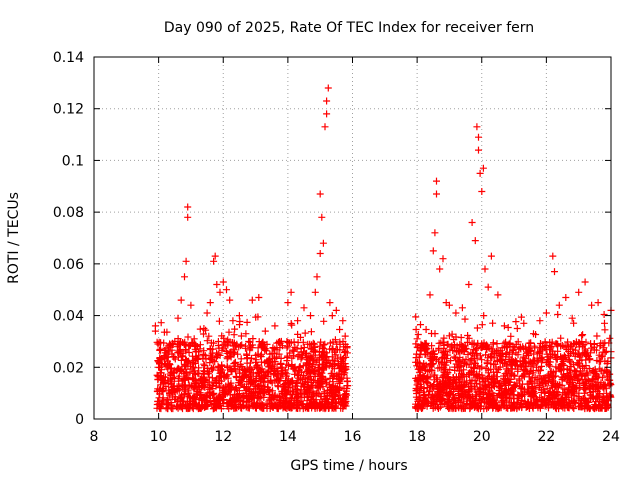 Image resolution: width=640 pixels, height=480 pixels. Describe the element at coordinates (159, 437) in the screenshot. I see `x-tick-label: 10` at that location.